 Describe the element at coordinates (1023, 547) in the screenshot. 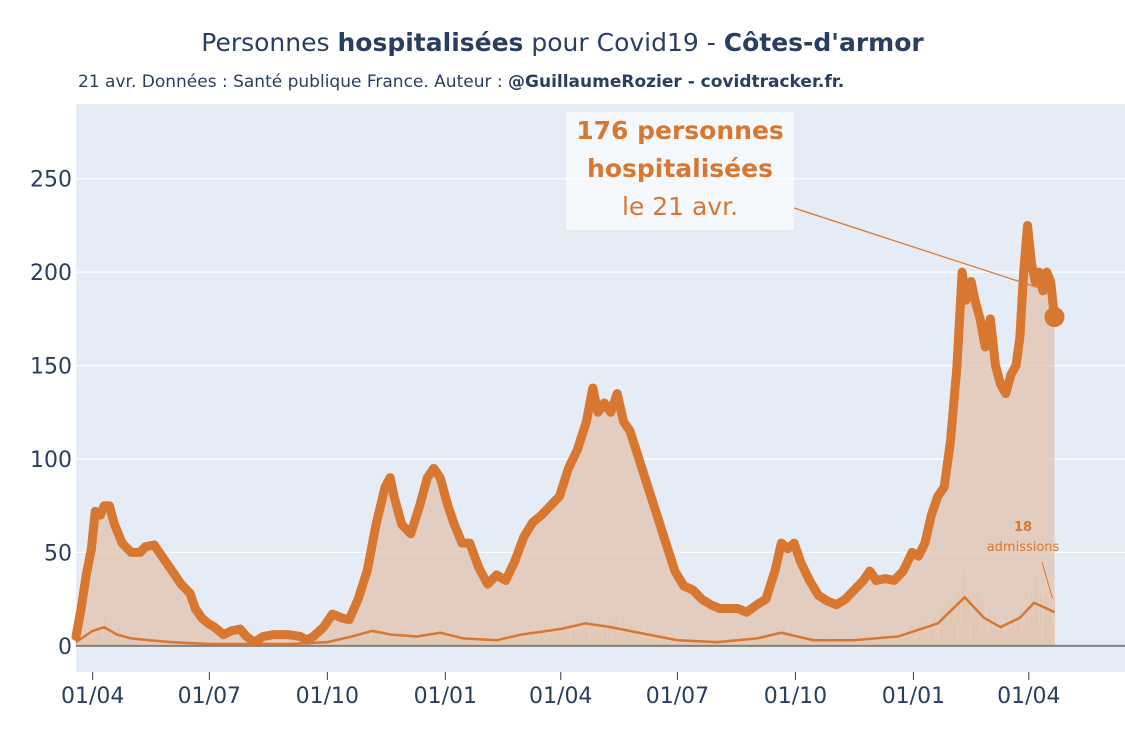

I see `admissions-label: admissions` at that location.